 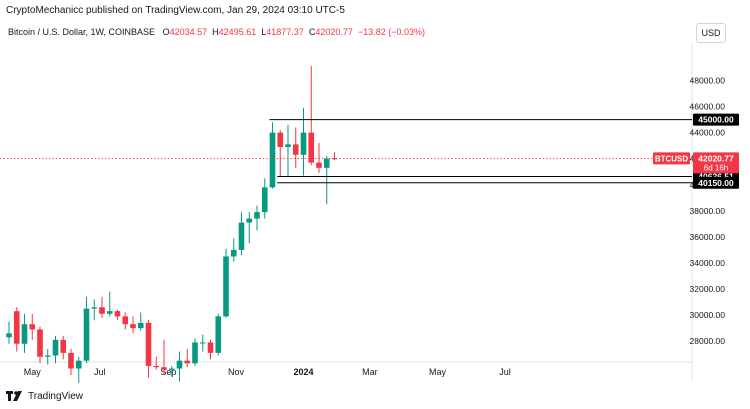 What do you see at coordinates (716, 183) in the screenshot?
I see `level-label: 40150.00` at bounding box center [716, 183].